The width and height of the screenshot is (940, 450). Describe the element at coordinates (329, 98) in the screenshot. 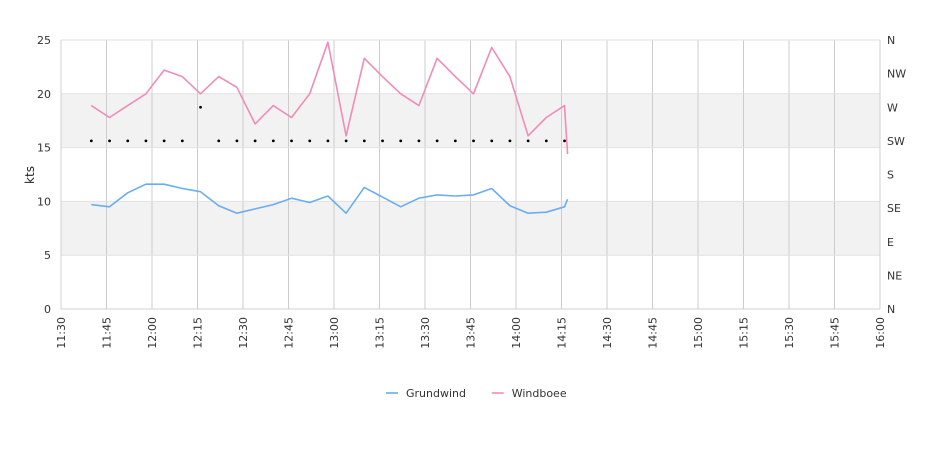

I see `series-line-windboee` at that location.